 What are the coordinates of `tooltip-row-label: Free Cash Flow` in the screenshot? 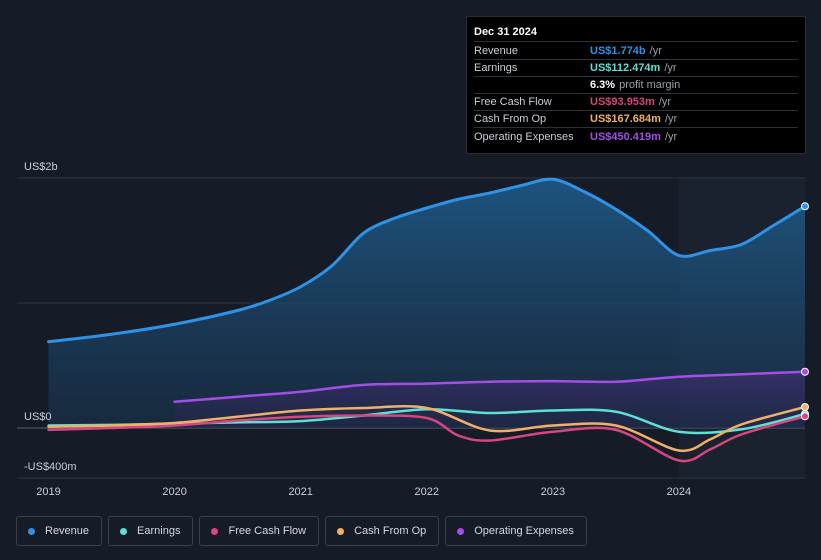 It's located at (513, 102).